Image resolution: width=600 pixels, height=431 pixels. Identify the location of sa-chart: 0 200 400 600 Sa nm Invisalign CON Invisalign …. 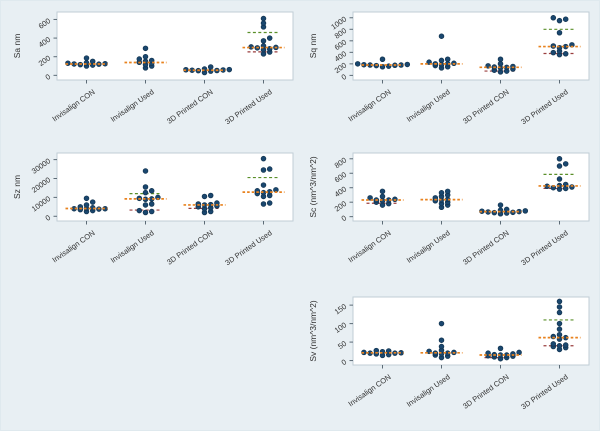
(153, 68).